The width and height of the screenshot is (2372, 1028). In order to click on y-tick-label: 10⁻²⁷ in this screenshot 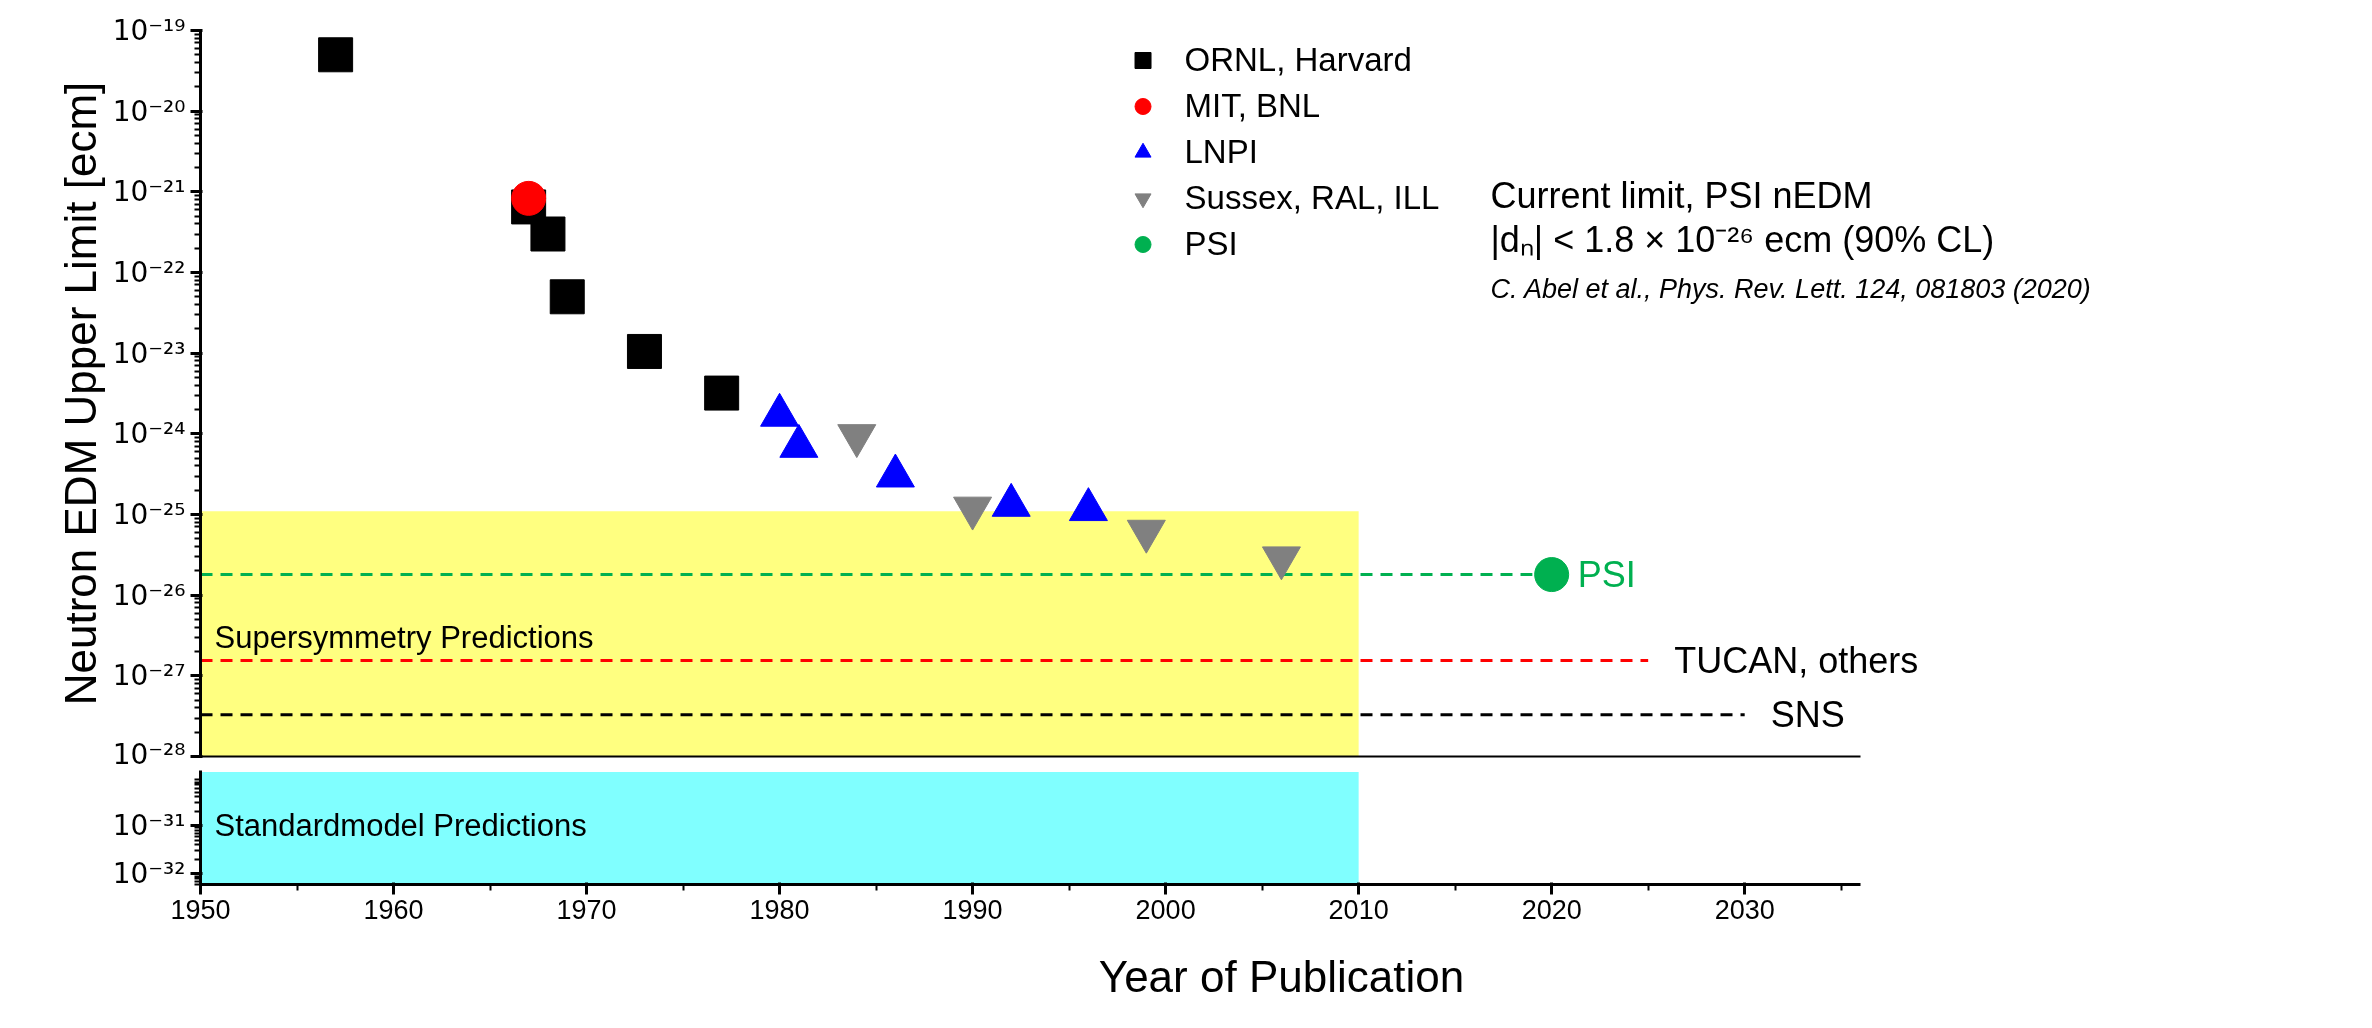, I will do `click(149, 676)`.